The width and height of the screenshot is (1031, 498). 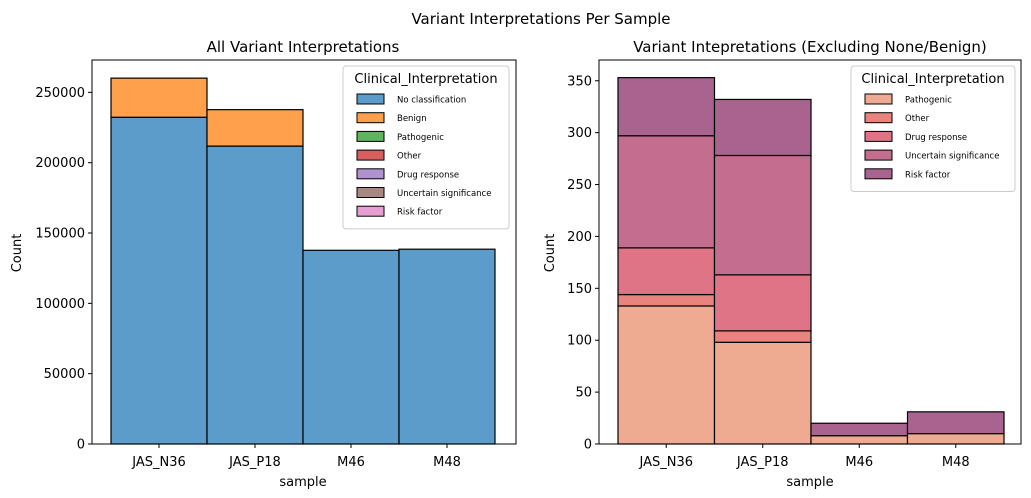 What do you see at coordinates (579, 133) in the screenshot?
I see `y-tick-label: 300` at bounding box center [579, 133].